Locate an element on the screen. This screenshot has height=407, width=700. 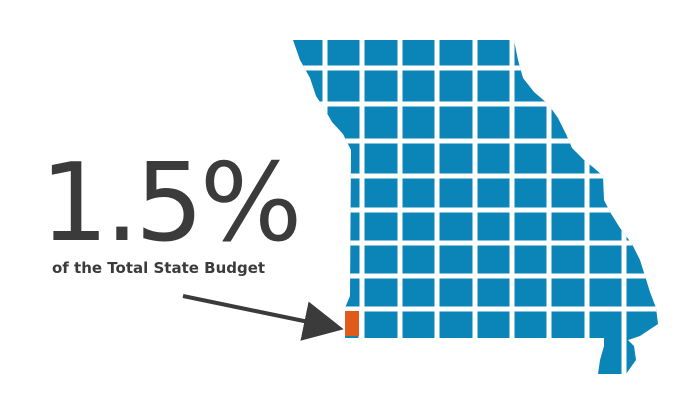
highlighted-cell is located at coordinates (352, 323).